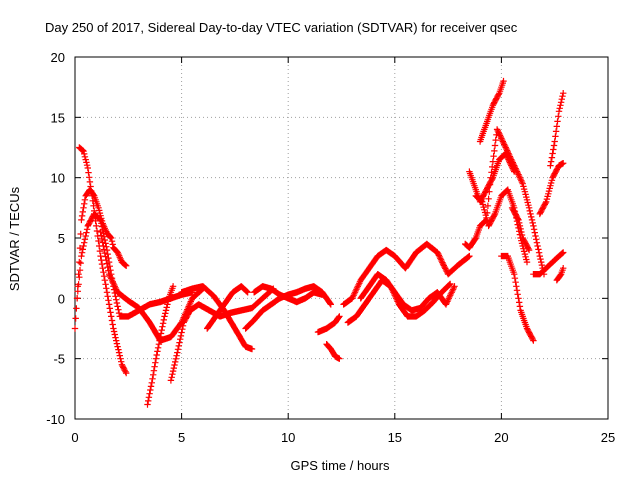  I want to click on y-axis-label: SDTVAR / TECUs, so click(14, 238).